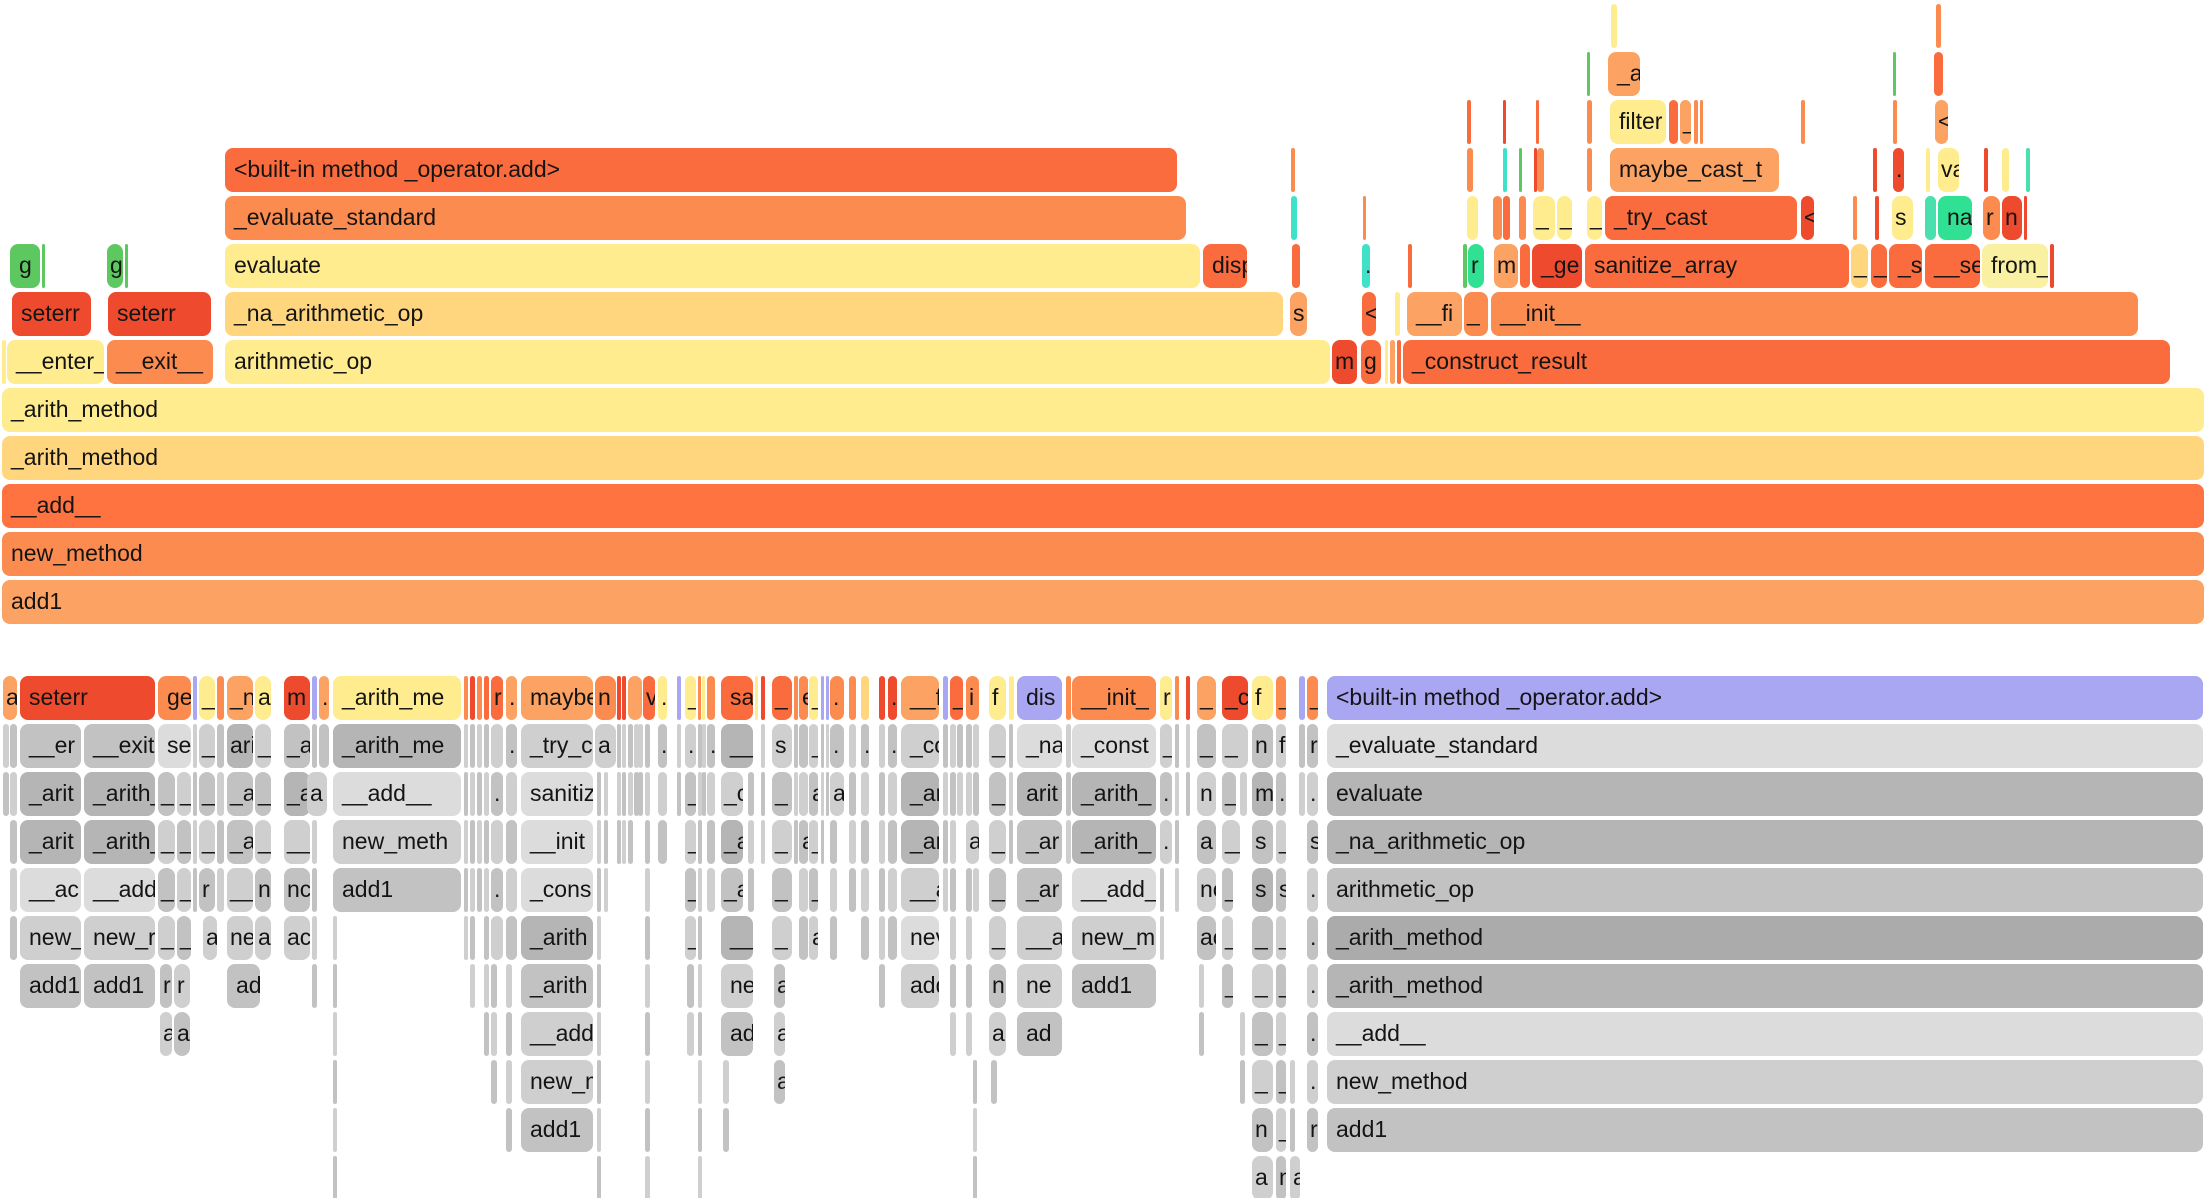 This screenshot has width=2206, height=1198. I want to click on frame-add1: add1, so click(557, 1130).